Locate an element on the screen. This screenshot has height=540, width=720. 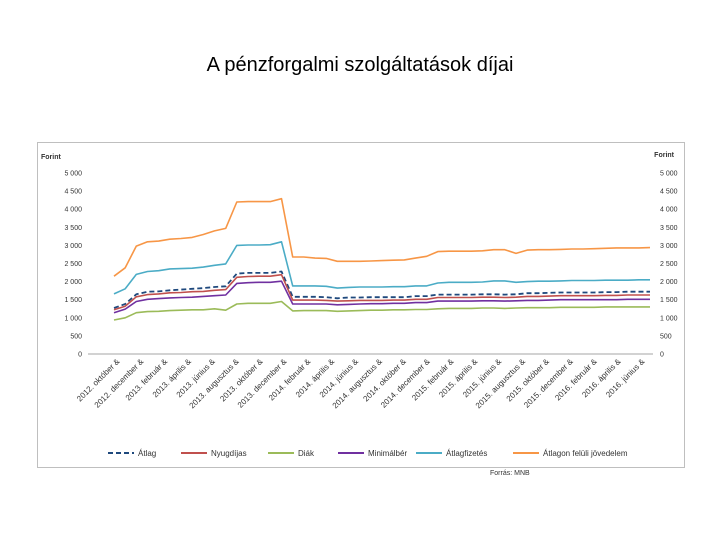
y-tick-label-right: 5 000 is located at coordinates (669, 174).